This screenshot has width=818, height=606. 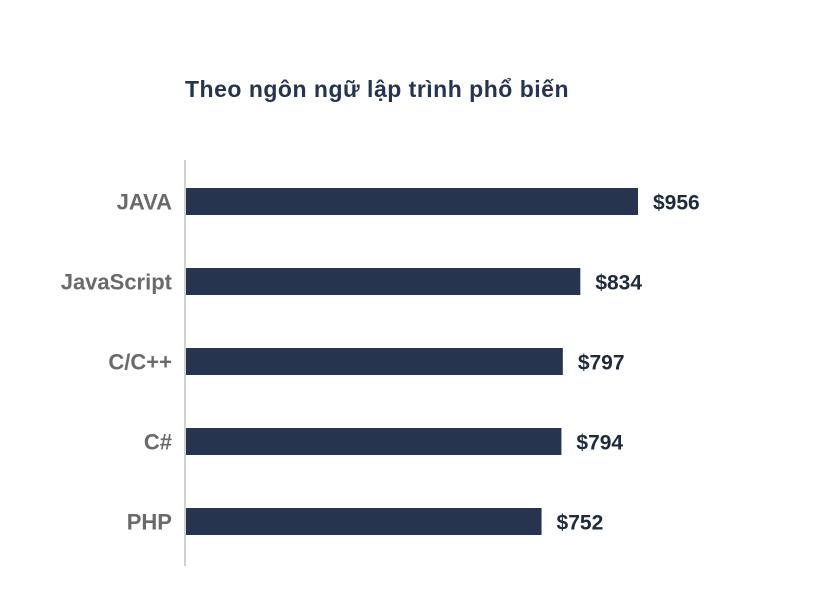 What do you see at coordinates (618, 283) in the screenshot?
I see `value-label: $834` at bounding box center [618, 283].